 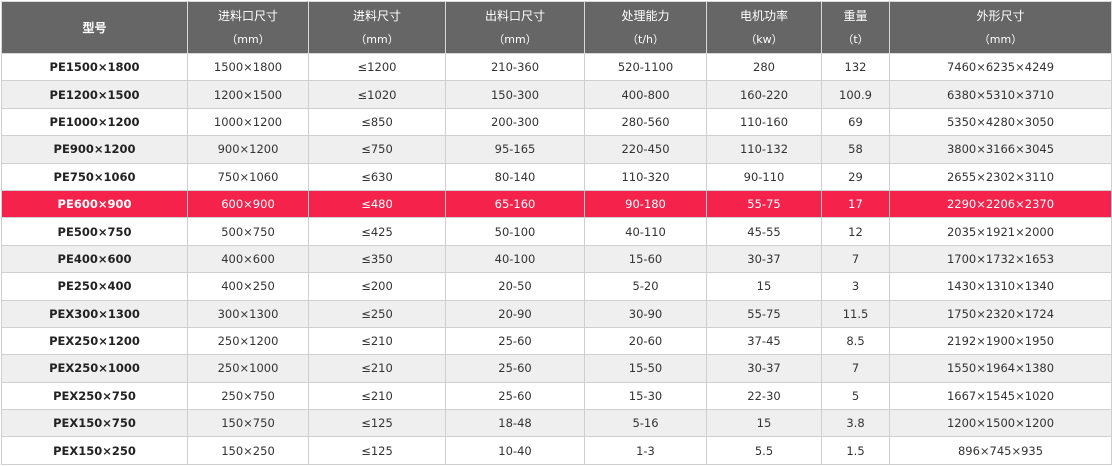 I want to click on cell-capacity: 15-50, so click(x=645, y=368).